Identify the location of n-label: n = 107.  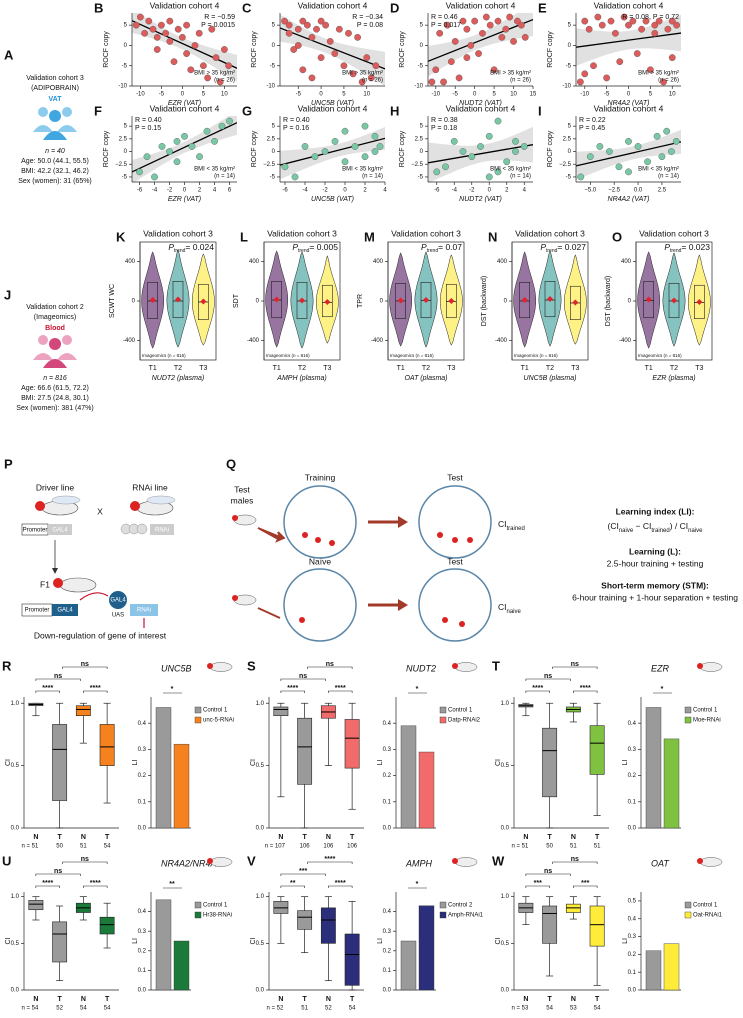
(275, 847).